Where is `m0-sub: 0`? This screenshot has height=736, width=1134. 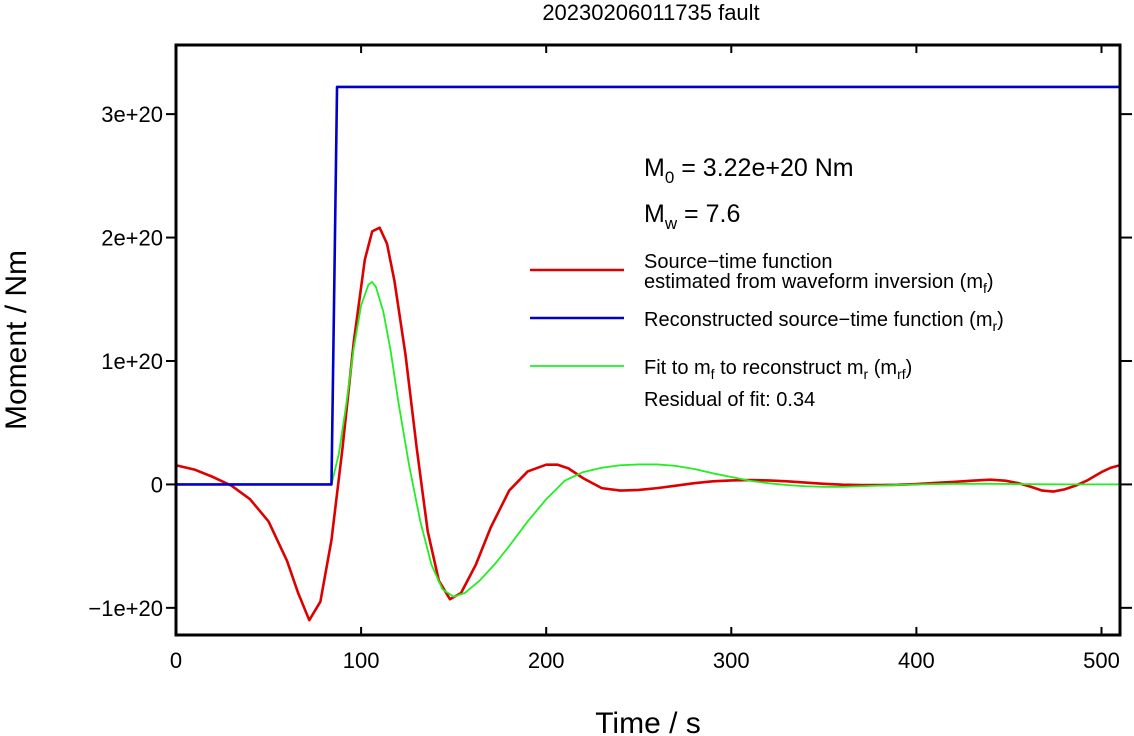 m0-sub: 0 is located at coordinates (669, 177).